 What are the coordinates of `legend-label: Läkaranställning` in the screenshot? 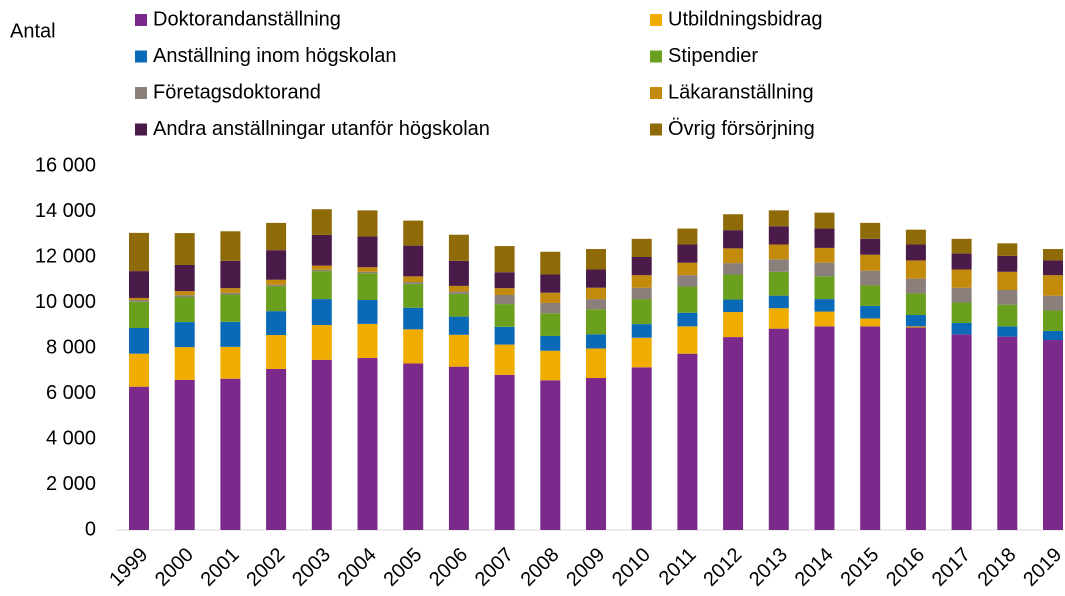 It's located at (741, 92).